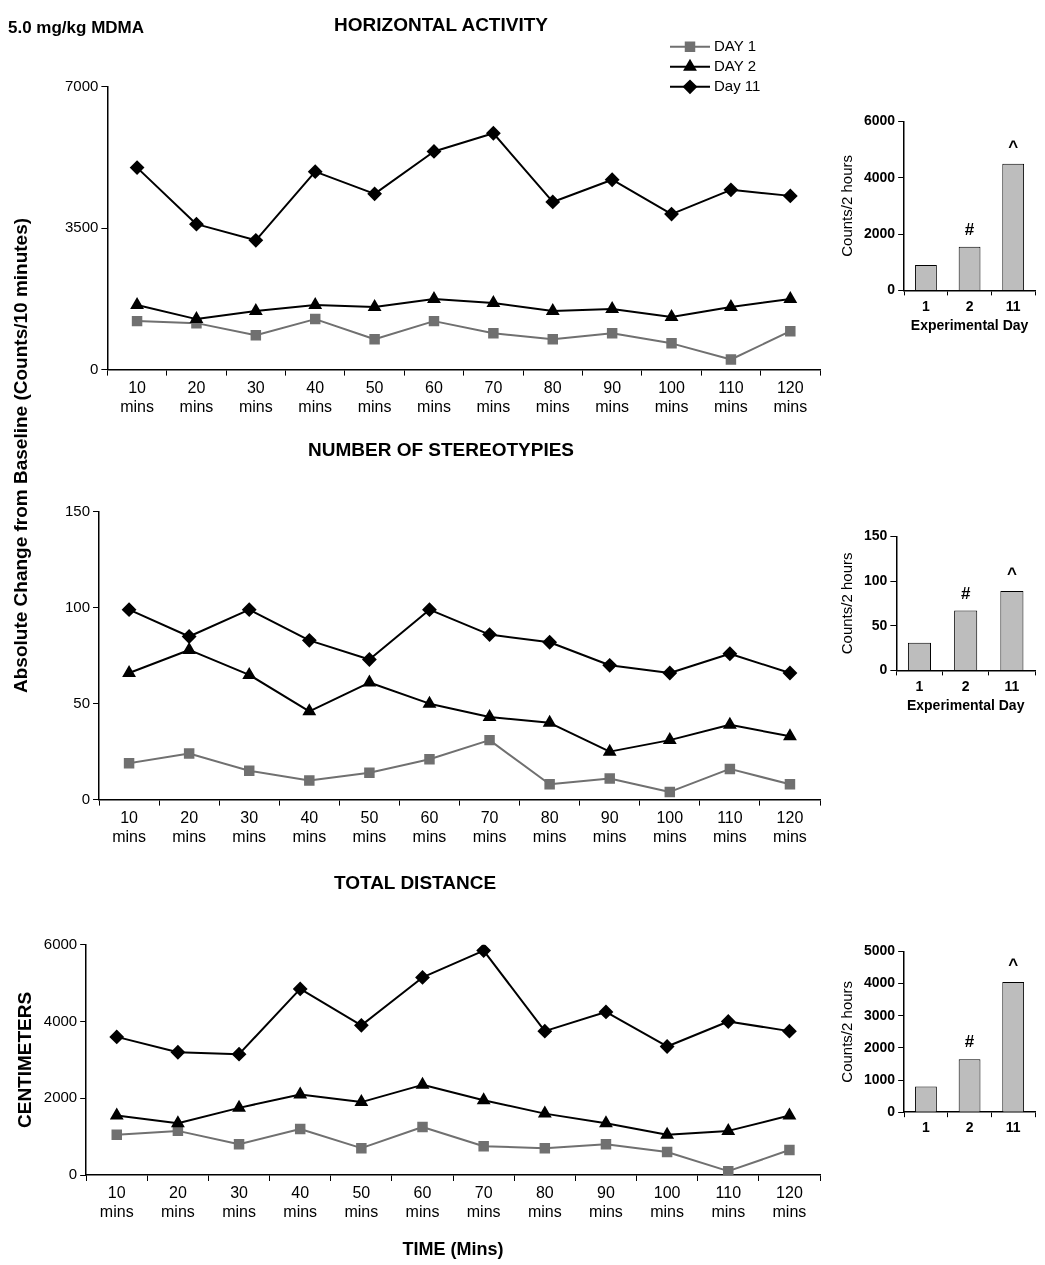 This screenshot has height=1265, width=1045. Describe the element at coordinates (21, 455) in the screenshot. I see `y-axis-title: Absolute Change from Baseline (Counts/10 minutes)` at that location.